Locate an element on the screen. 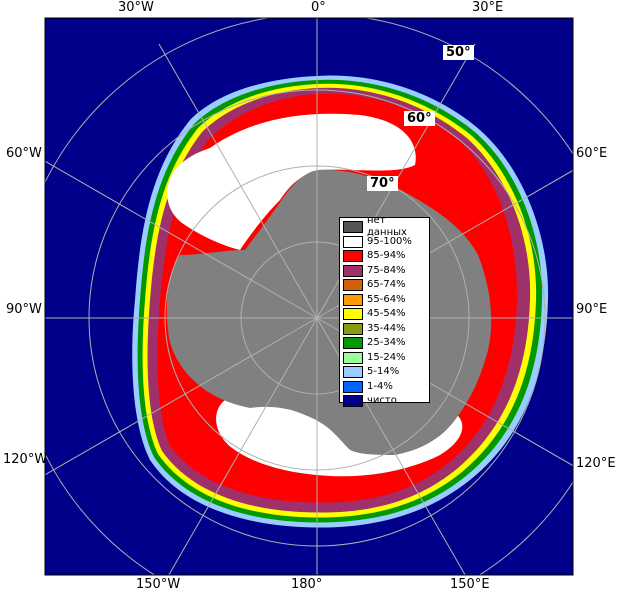  legend-item: 35-44% is located at coordinates (384, 329).